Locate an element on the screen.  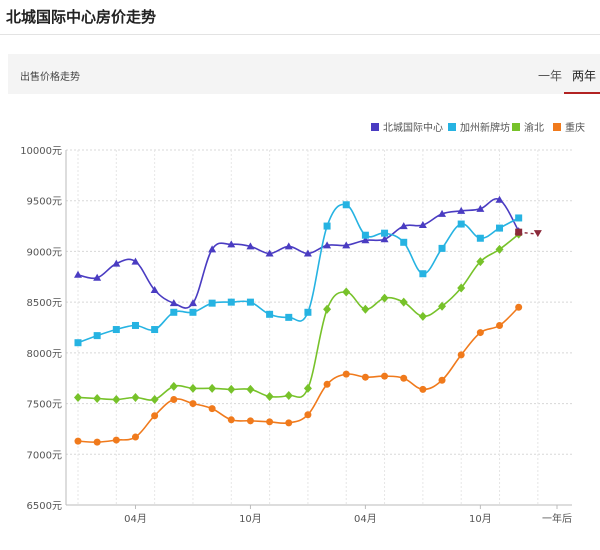
legend-item-3: 重庆 is located at coordinates (569, 127).